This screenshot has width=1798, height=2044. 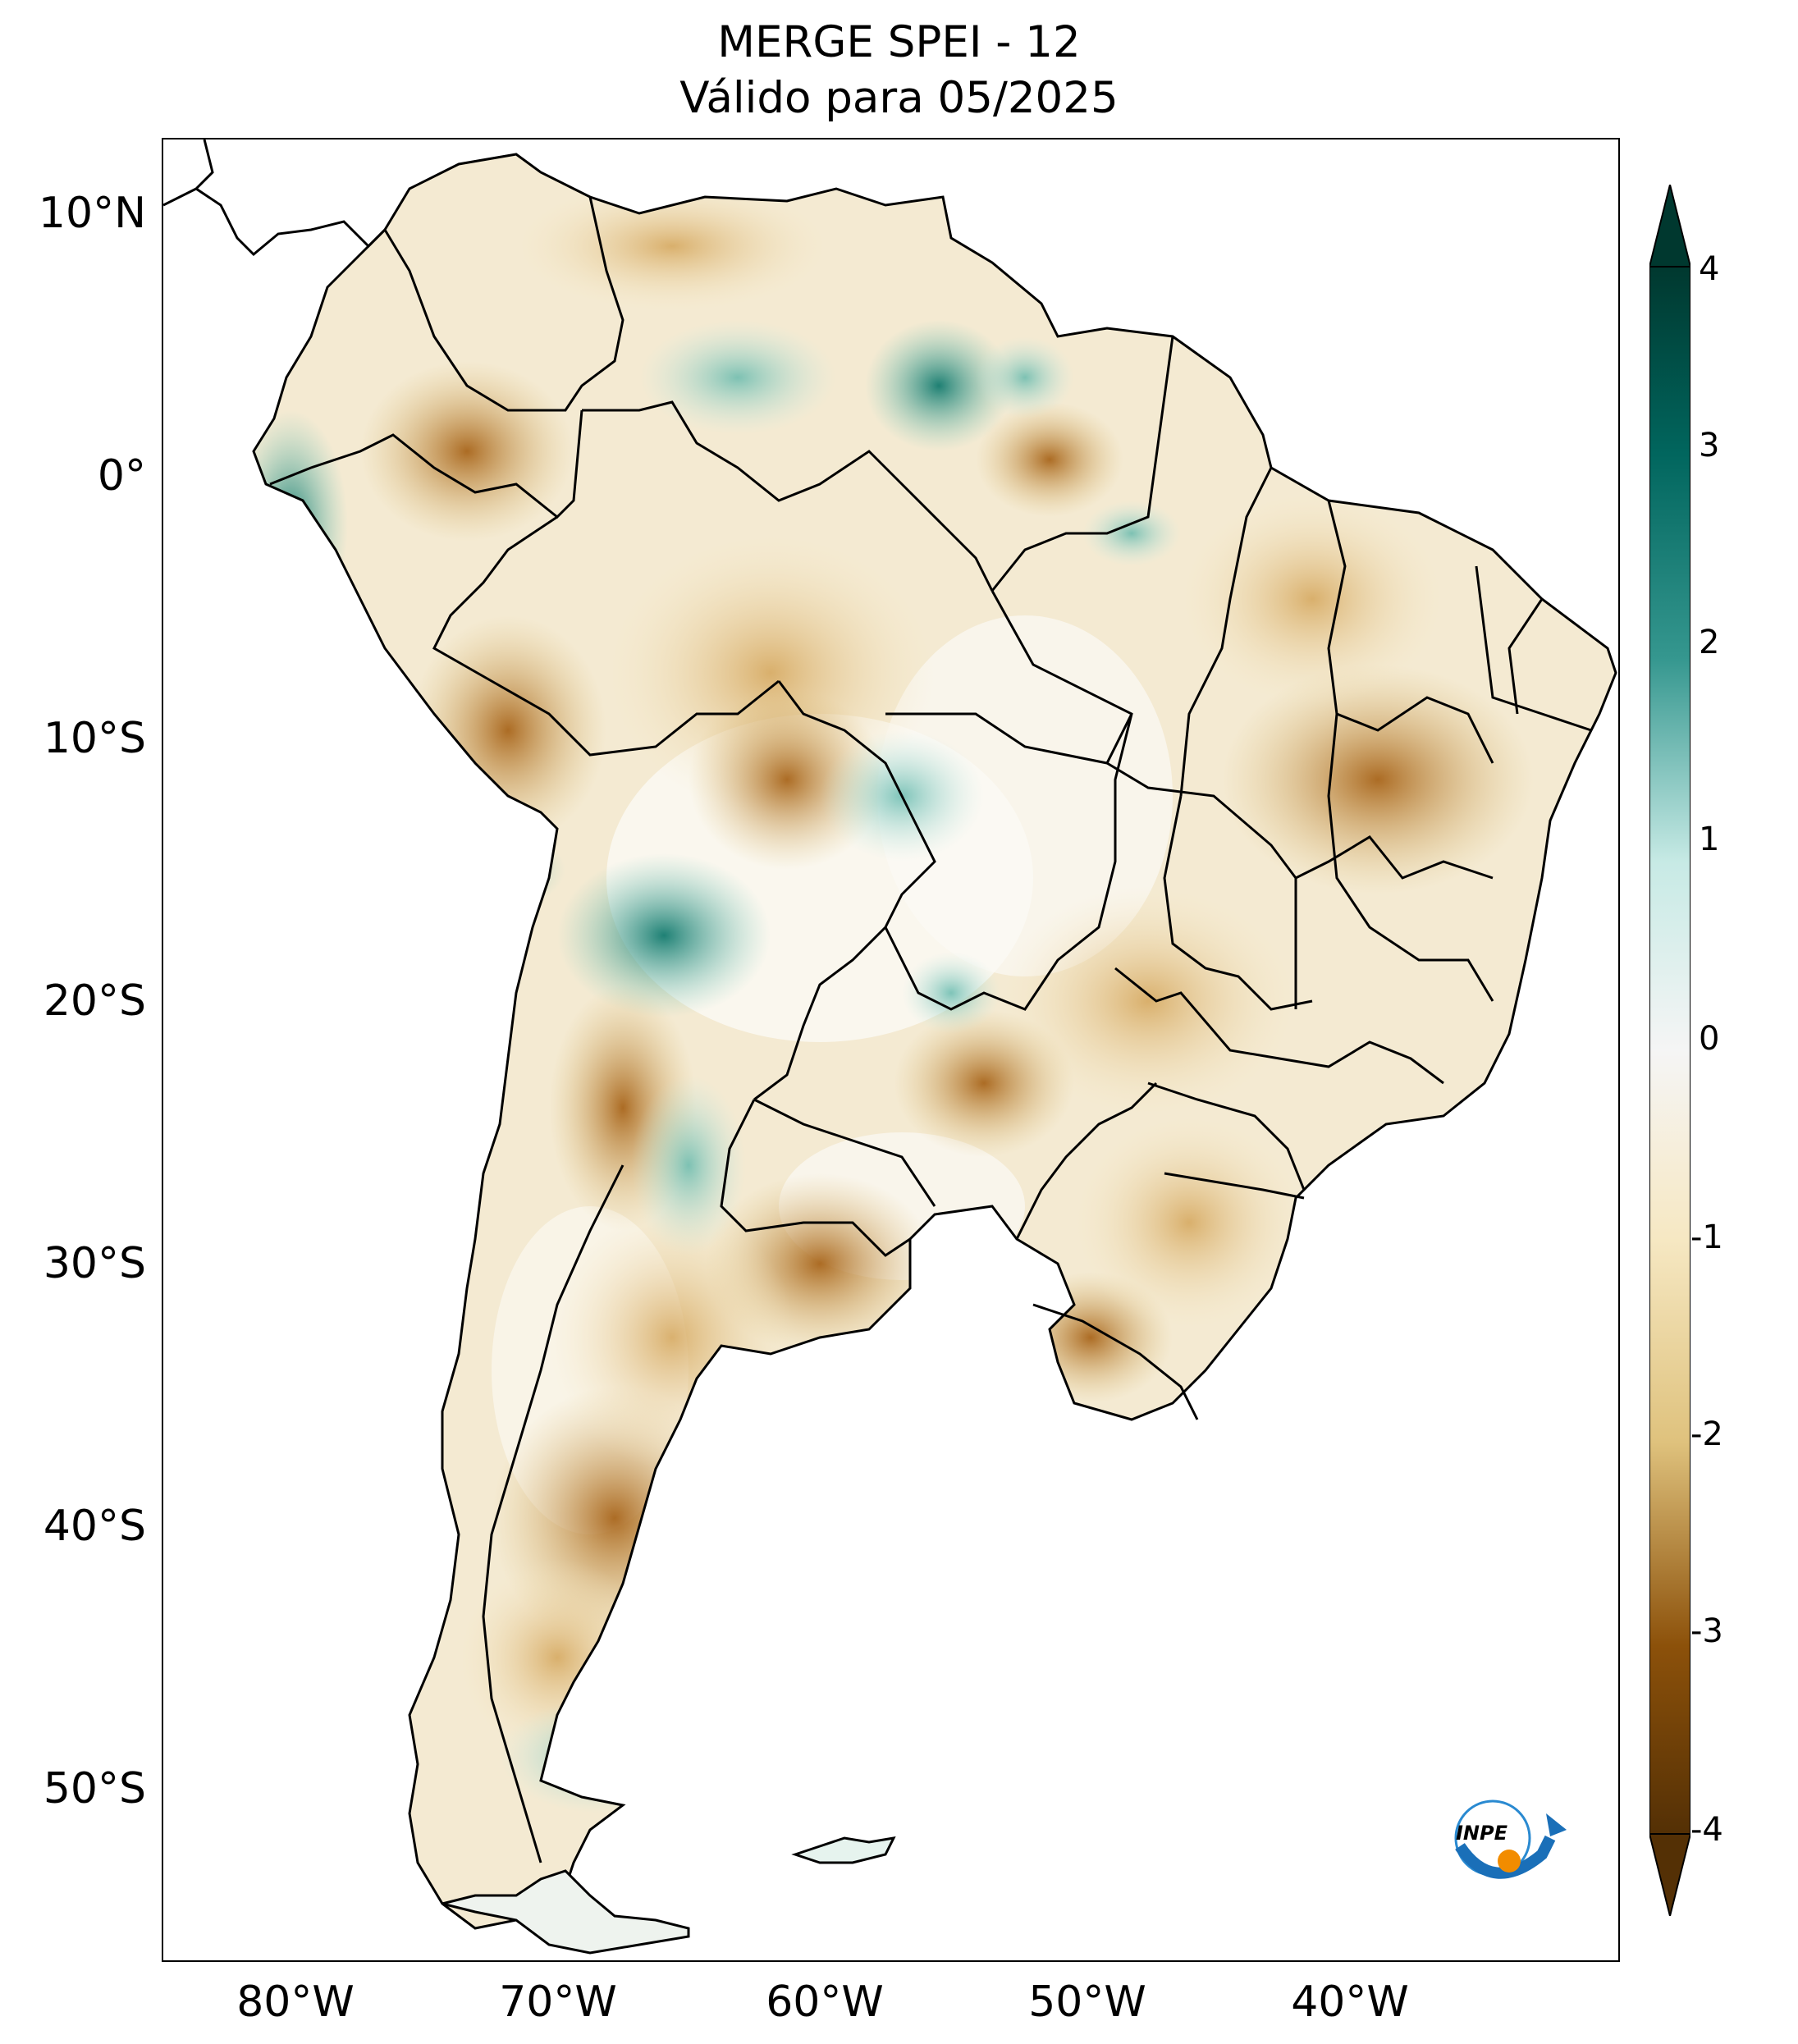 What do you see at coordinates (94, 1788) in the screenshot?
I see `lat-label-50s: 50°S` at bounding box center [94, 1788].